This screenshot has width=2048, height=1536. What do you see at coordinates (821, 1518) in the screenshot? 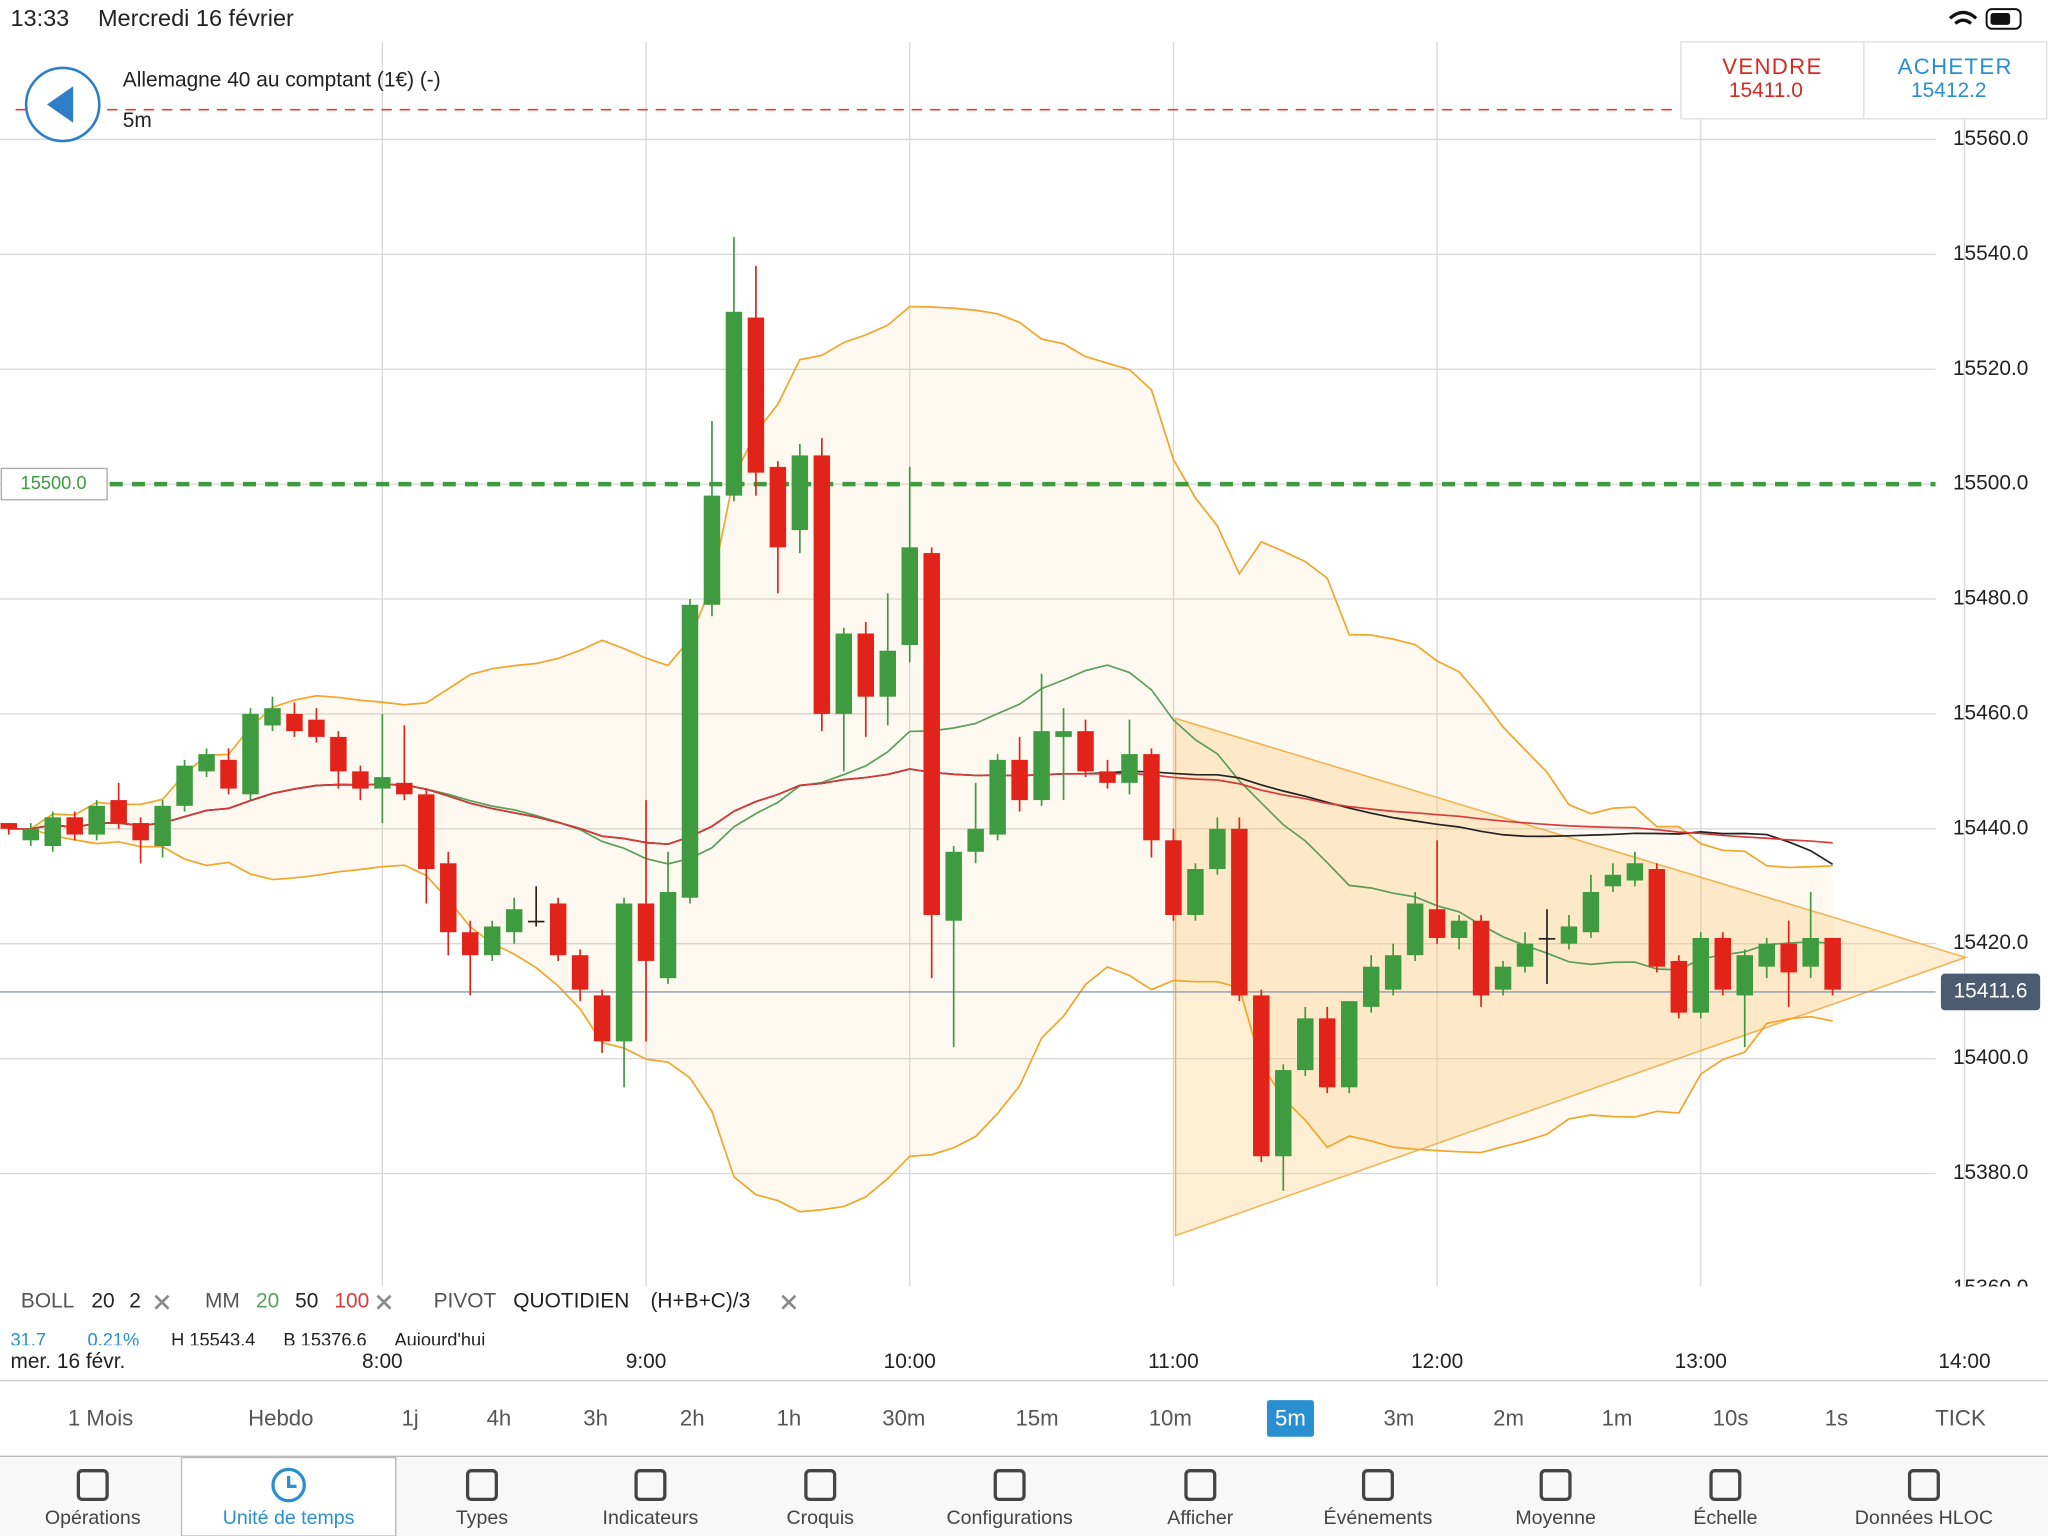
I see `toolbar-button: Croquis` at bounding box center [821, 1518].